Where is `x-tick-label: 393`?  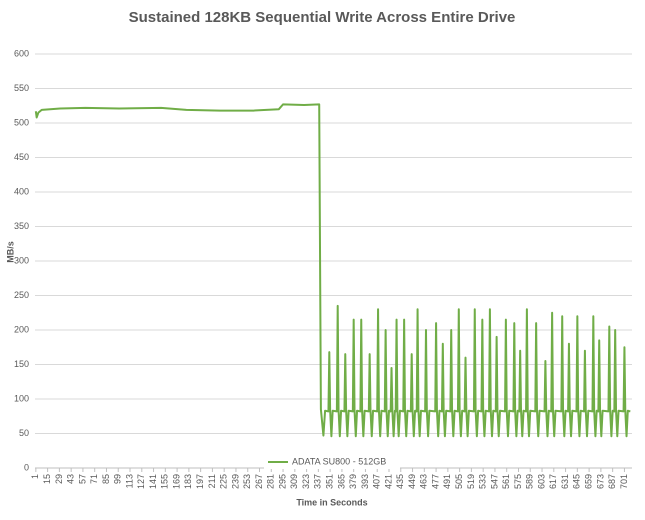
x-tick-label: 393 is located at coordinates (365, 481).